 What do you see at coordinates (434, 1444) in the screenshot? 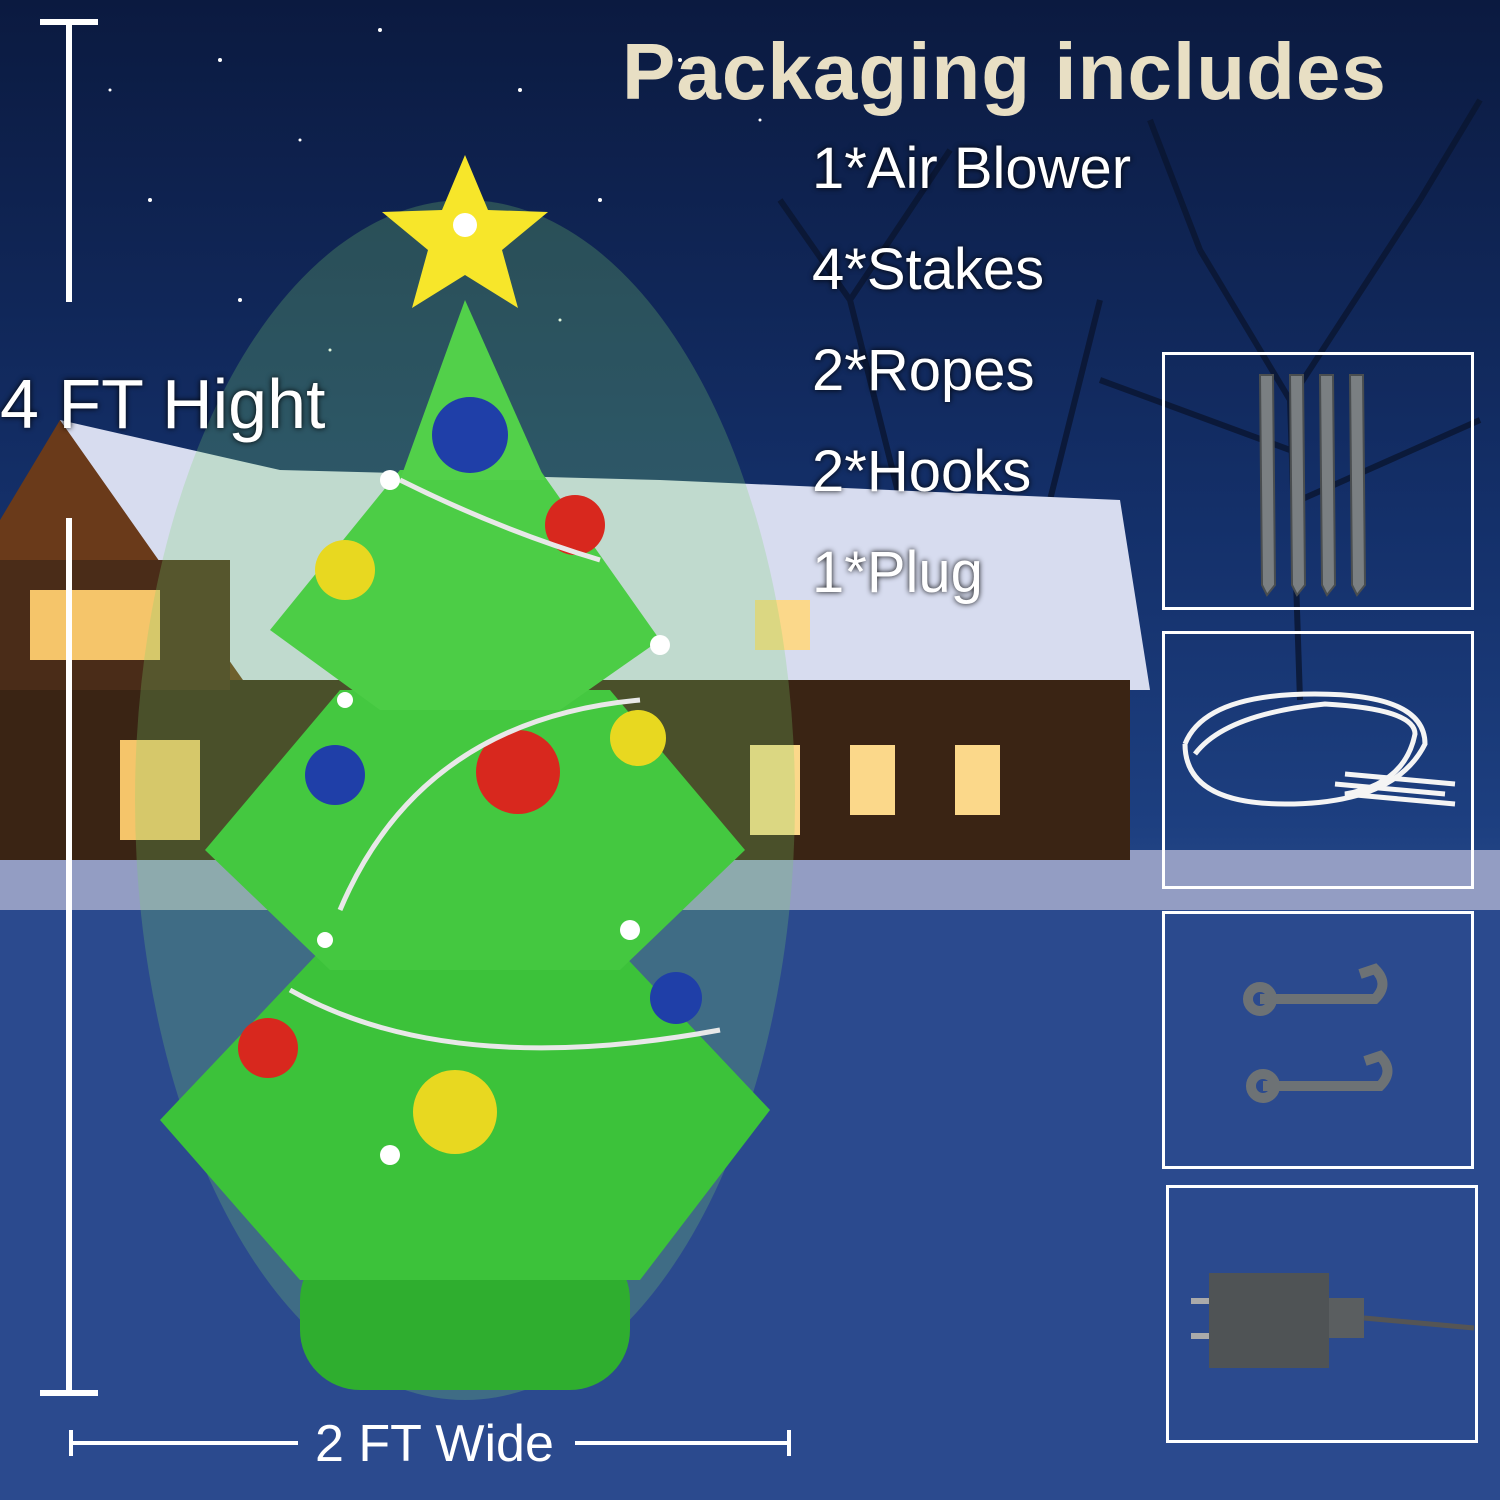
I see `width-label: 2 FT Wide` at bounding box center [434, 1444].